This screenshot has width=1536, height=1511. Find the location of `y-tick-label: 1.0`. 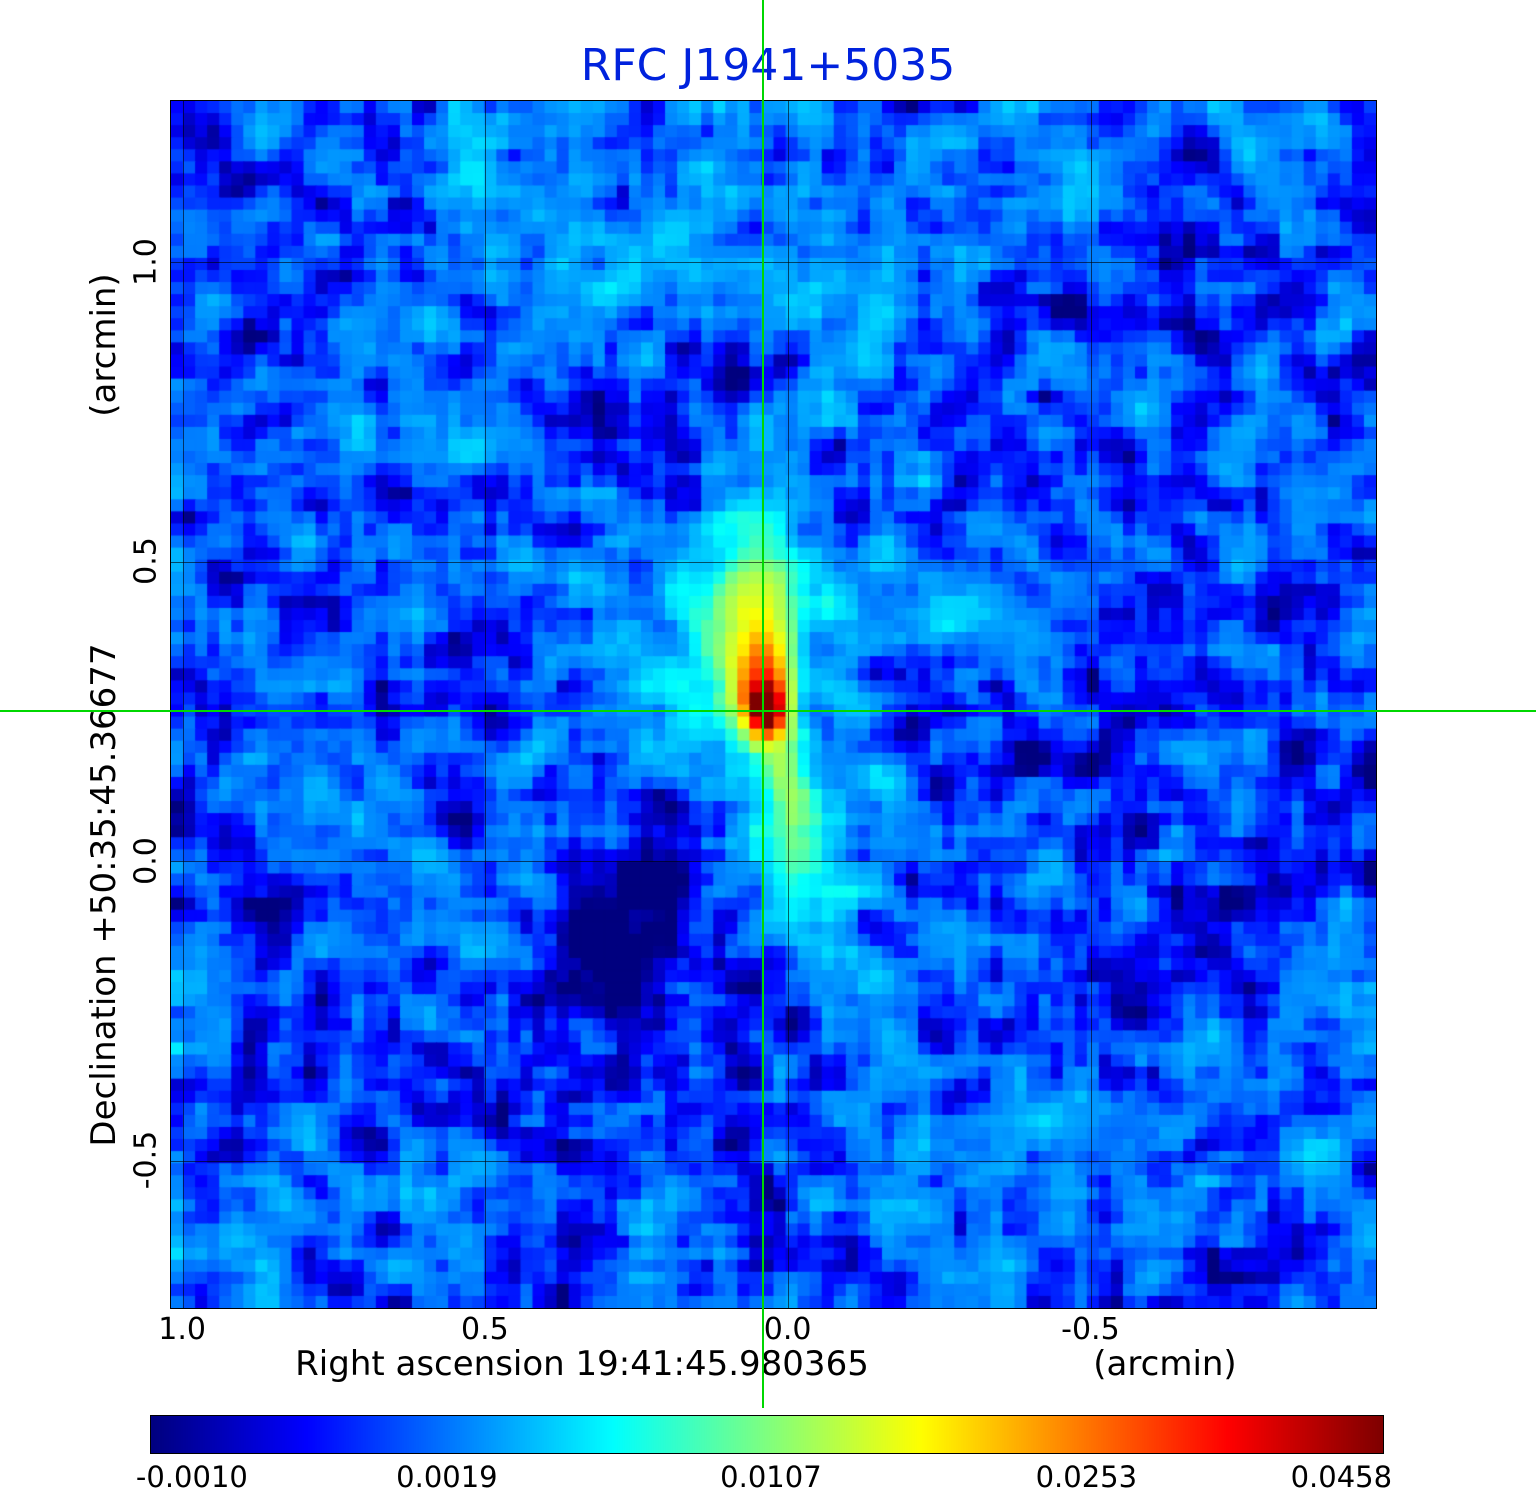

y-tick-label: 1.0 is located at coordinates (146, 261).